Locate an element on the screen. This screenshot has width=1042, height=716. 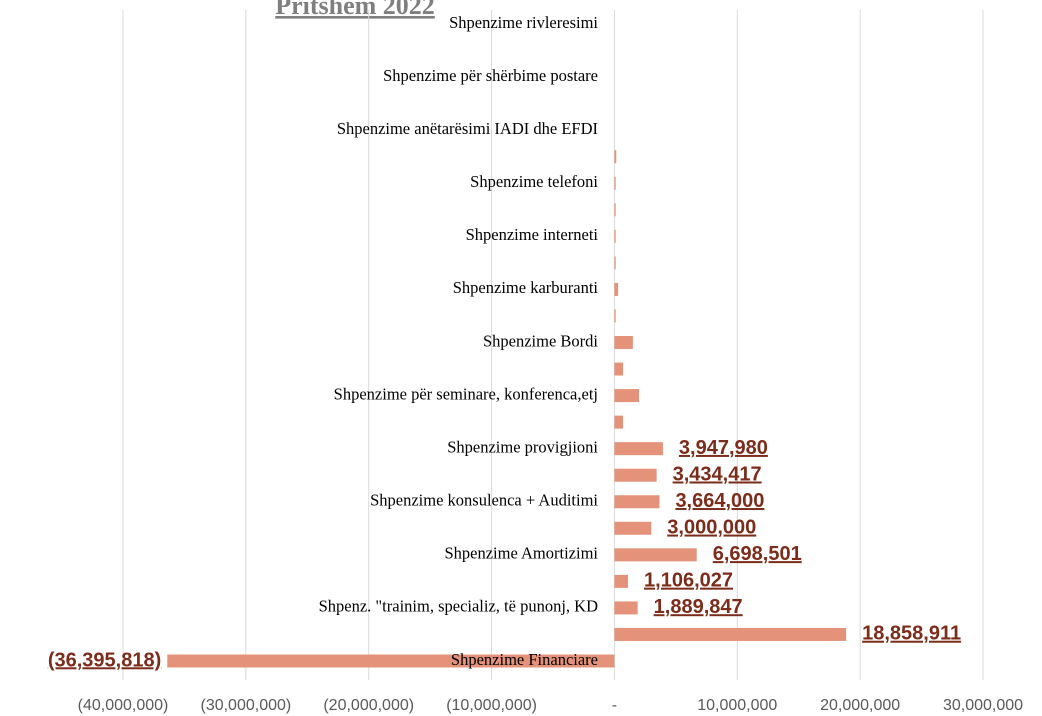
category-label: Shpenzime interneti is located at coordinates (532, 234).